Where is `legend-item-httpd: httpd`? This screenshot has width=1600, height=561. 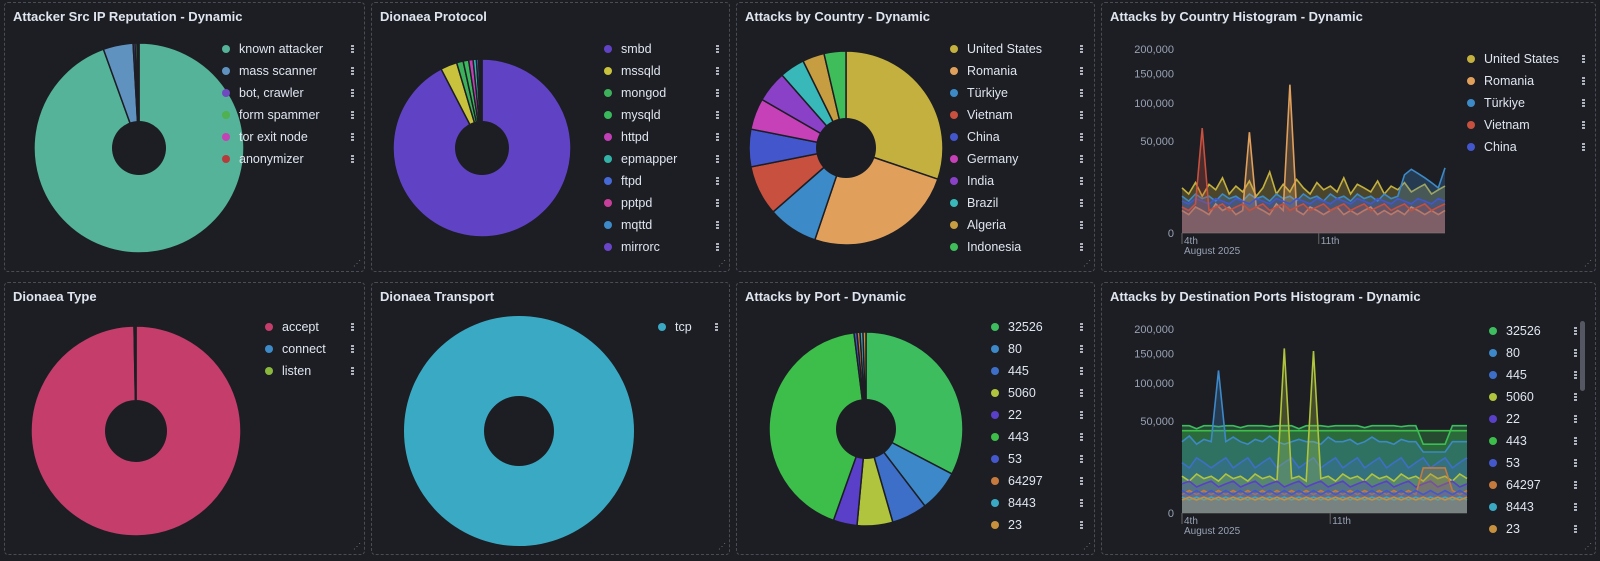 legend-item-httpd: httpd is located at coordinates (661, 137).